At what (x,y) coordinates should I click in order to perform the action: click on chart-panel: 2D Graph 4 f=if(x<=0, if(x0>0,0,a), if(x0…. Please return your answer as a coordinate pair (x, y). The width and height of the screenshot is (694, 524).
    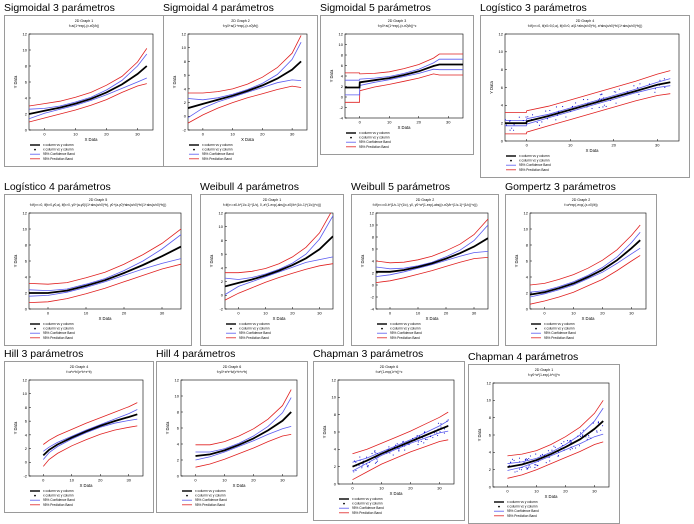
    Looking at the image, I should click on (585, 96).